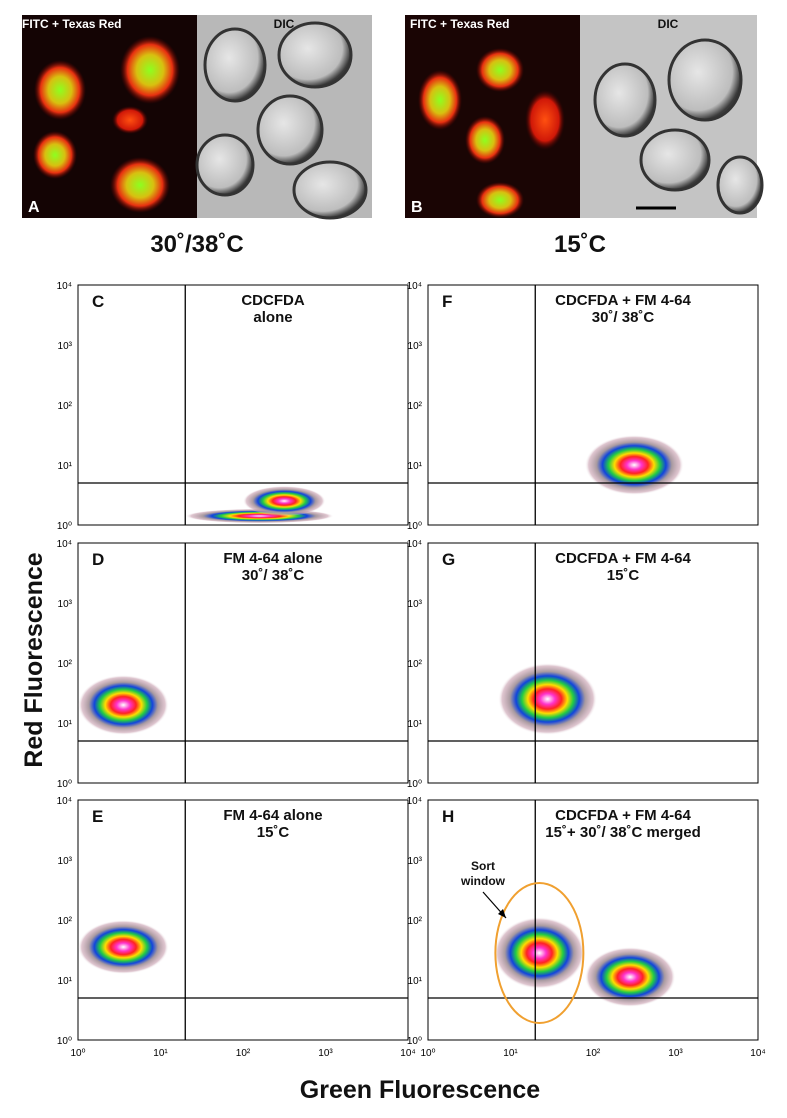  What do you see at coordinates (98, 559) in the screenshot?
I see `panel-letter: D` at bounding box center [98, 559].